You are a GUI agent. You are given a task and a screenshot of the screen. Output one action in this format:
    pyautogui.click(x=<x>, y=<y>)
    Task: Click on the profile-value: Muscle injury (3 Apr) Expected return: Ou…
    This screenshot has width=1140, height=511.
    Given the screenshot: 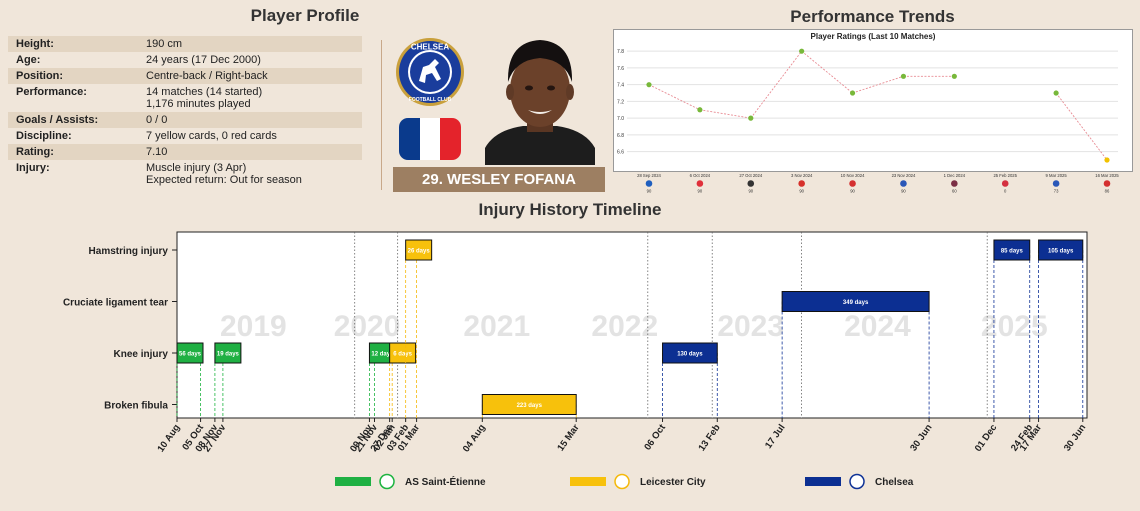 What is the action you would take?
    pyautogui.click(x=254, y=174)
    